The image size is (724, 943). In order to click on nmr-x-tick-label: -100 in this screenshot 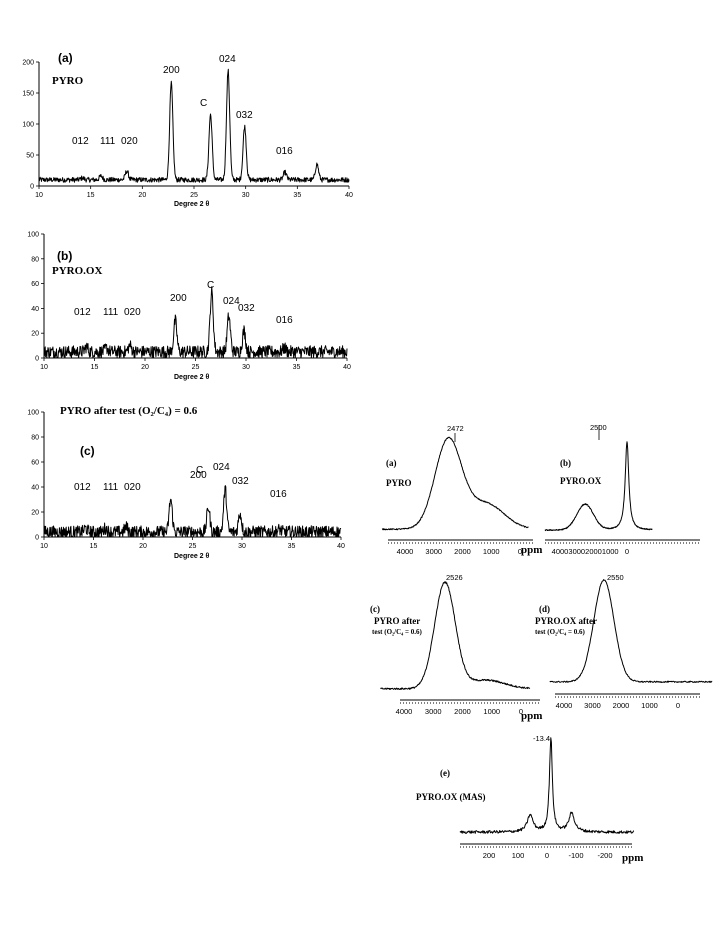, I will do `click(575, 855)`.